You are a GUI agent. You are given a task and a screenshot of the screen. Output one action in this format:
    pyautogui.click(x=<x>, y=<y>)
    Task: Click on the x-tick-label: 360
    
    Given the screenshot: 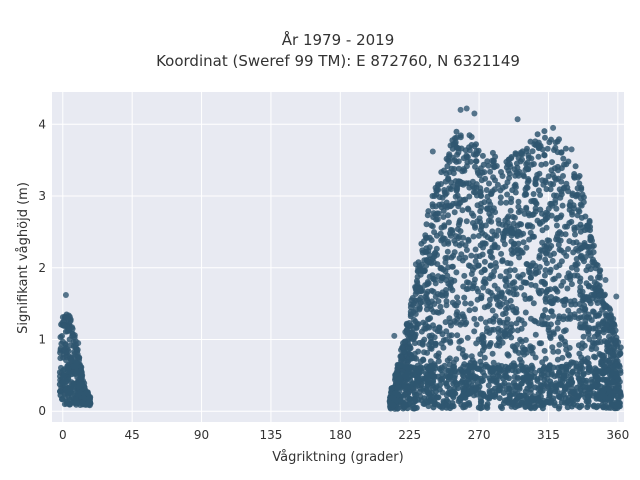 What is the action you would take?
    pyautogui.click(x=617, y=435)
    